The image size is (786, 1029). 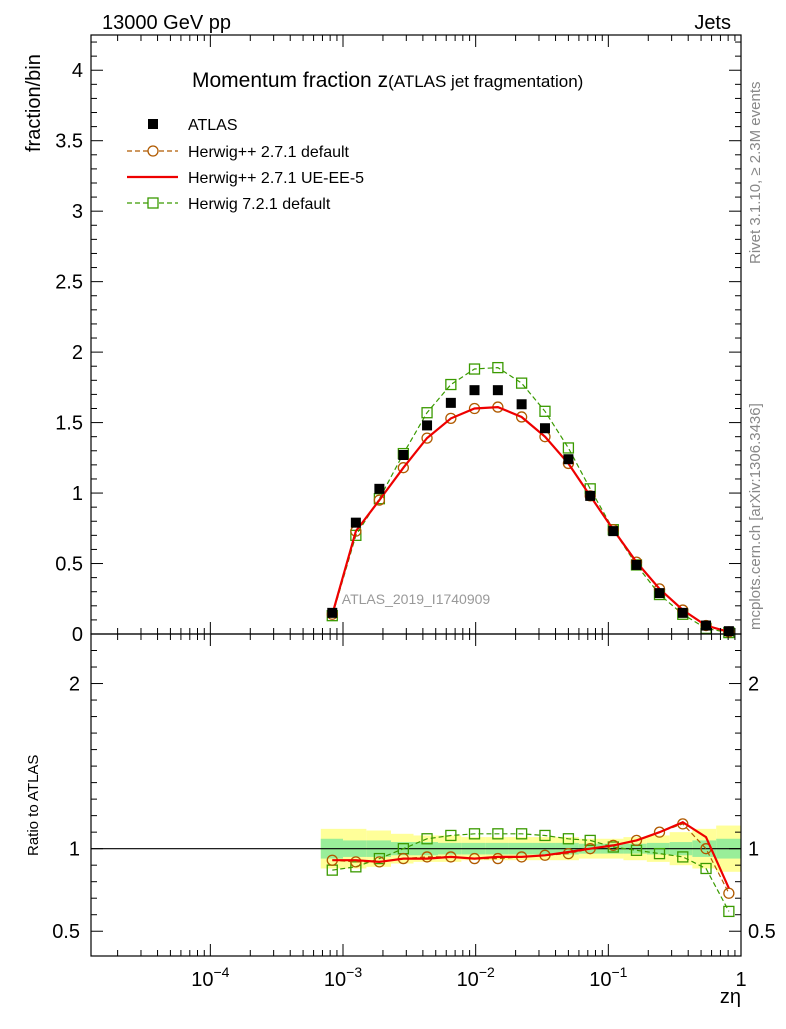 What do you see at coordinates (69, 424) in the screenshot?
I see `y-tick-label: 1.5` at bounding box center [69, 424].